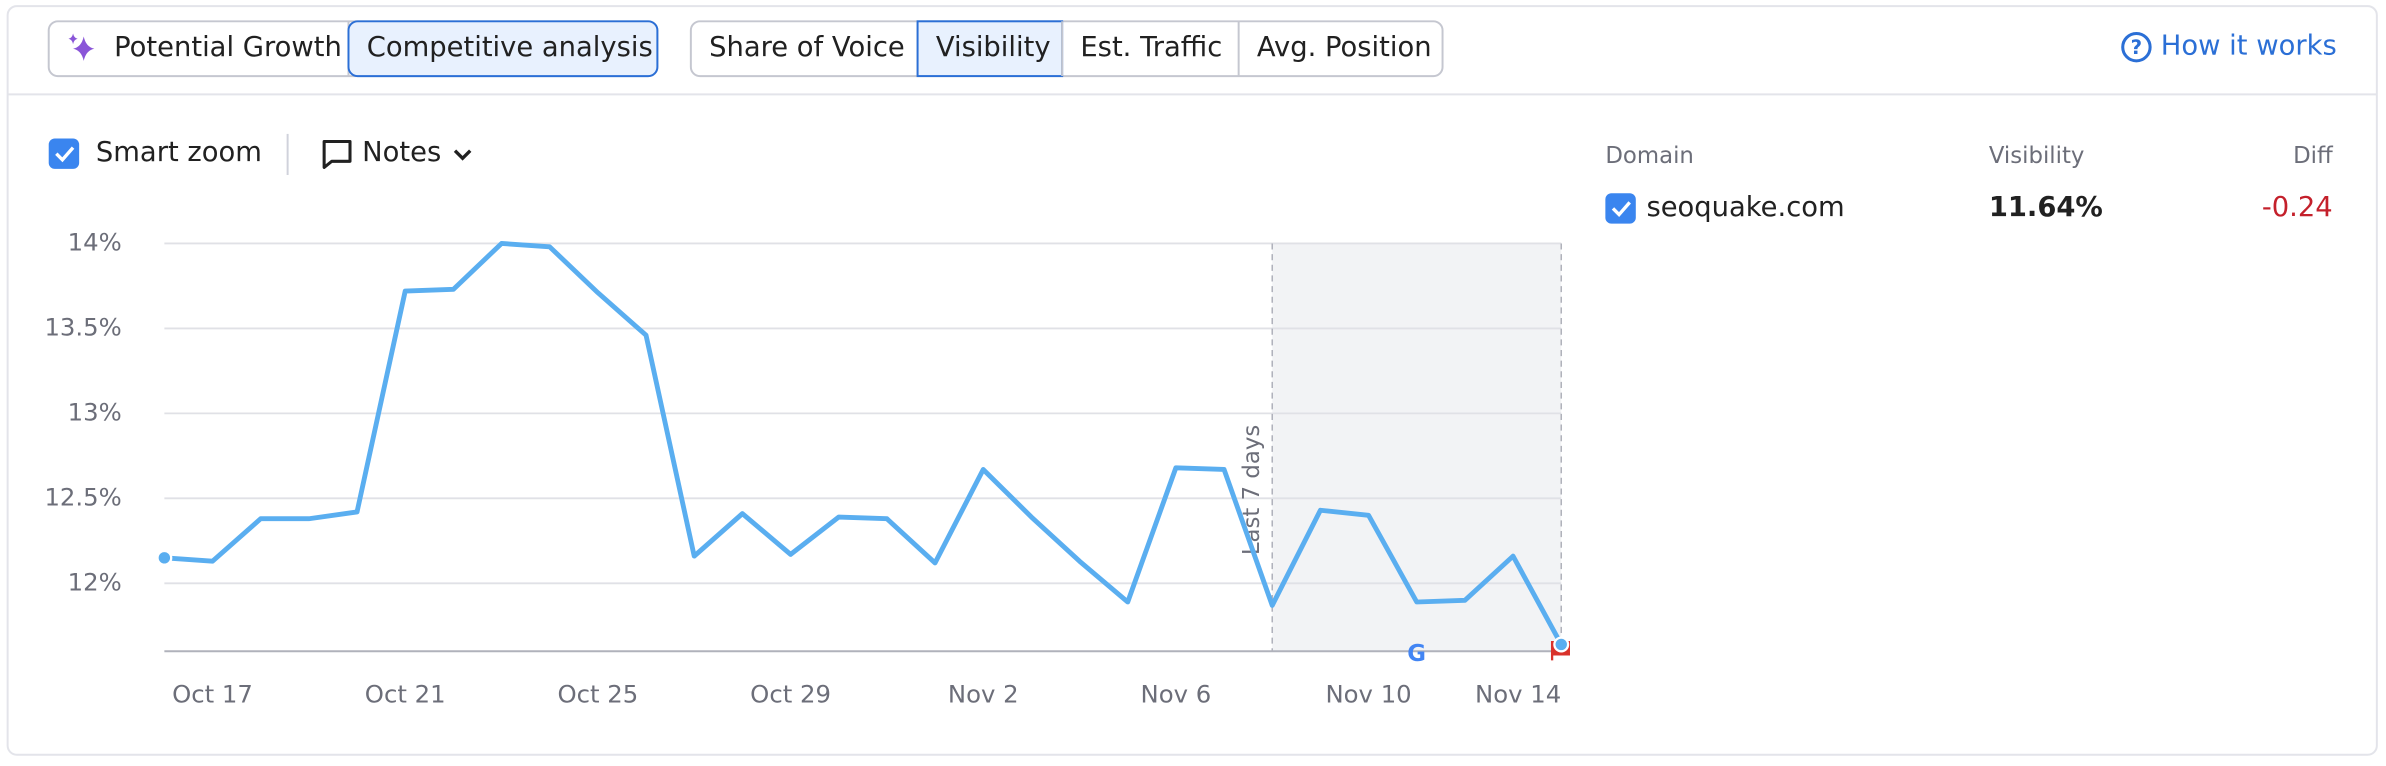 The height and width of the screenshot is (766, 2386). What do you see at coordinates (1344, 47) in the screenshot?
I see `tab: Avg. Position` at bounding box center [1344, 47].